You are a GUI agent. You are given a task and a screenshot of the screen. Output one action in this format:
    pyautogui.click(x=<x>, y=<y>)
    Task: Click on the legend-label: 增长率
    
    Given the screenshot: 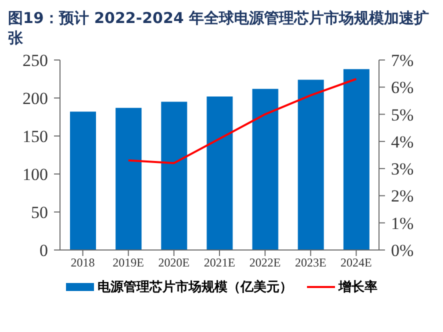 What is the action you would take?
    pyautogui.click(x=358, y=287)
    